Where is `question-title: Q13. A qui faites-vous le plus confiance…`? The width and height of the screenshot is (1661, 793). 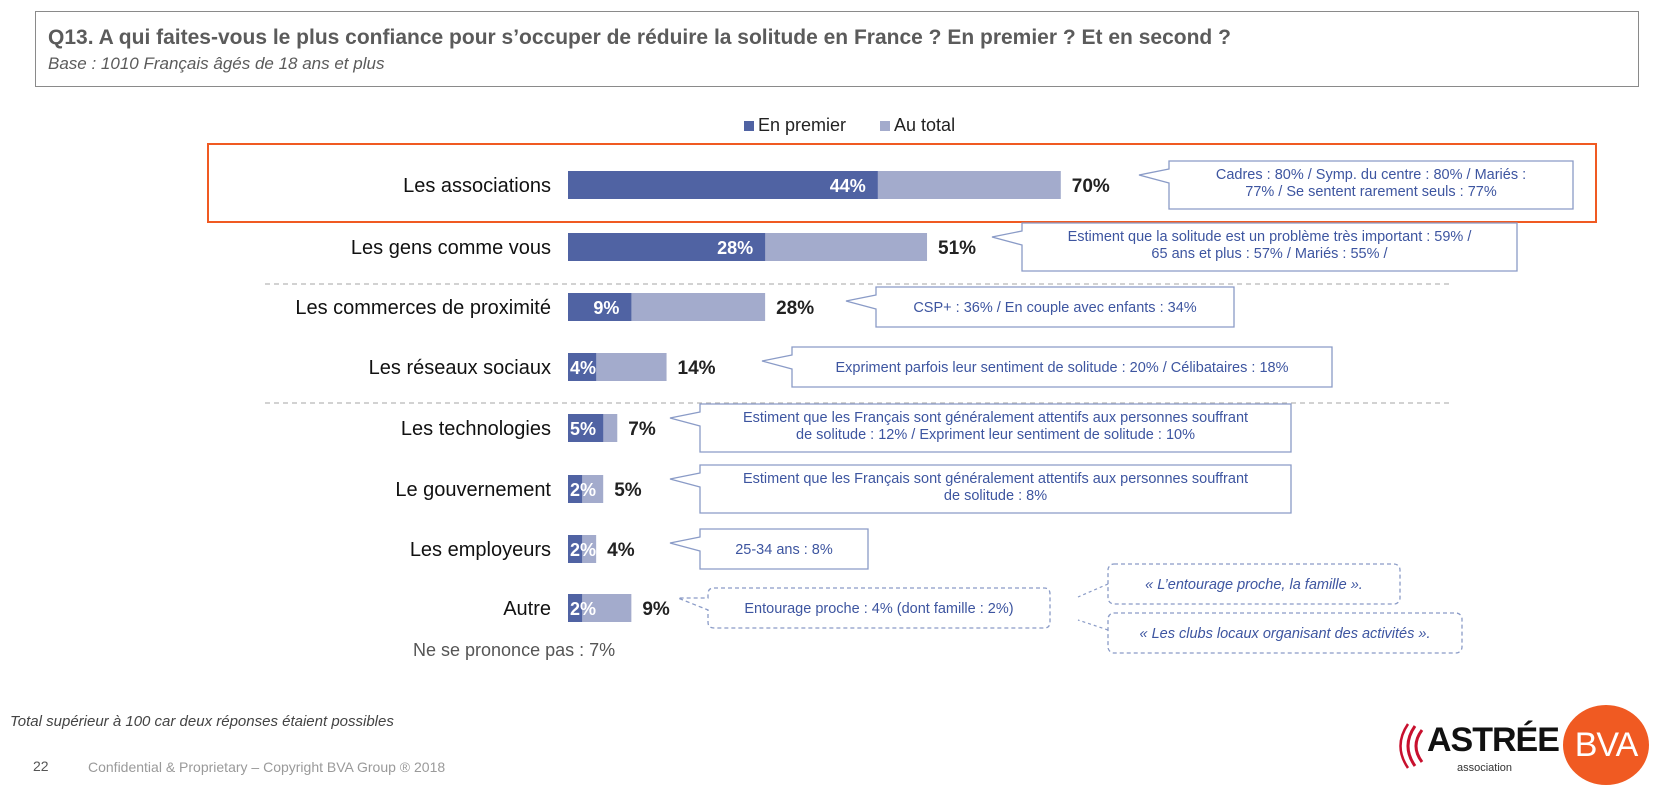 question-title: Q13. A qui faites-vous le plus confiance… is located at coordinates (639, 37).